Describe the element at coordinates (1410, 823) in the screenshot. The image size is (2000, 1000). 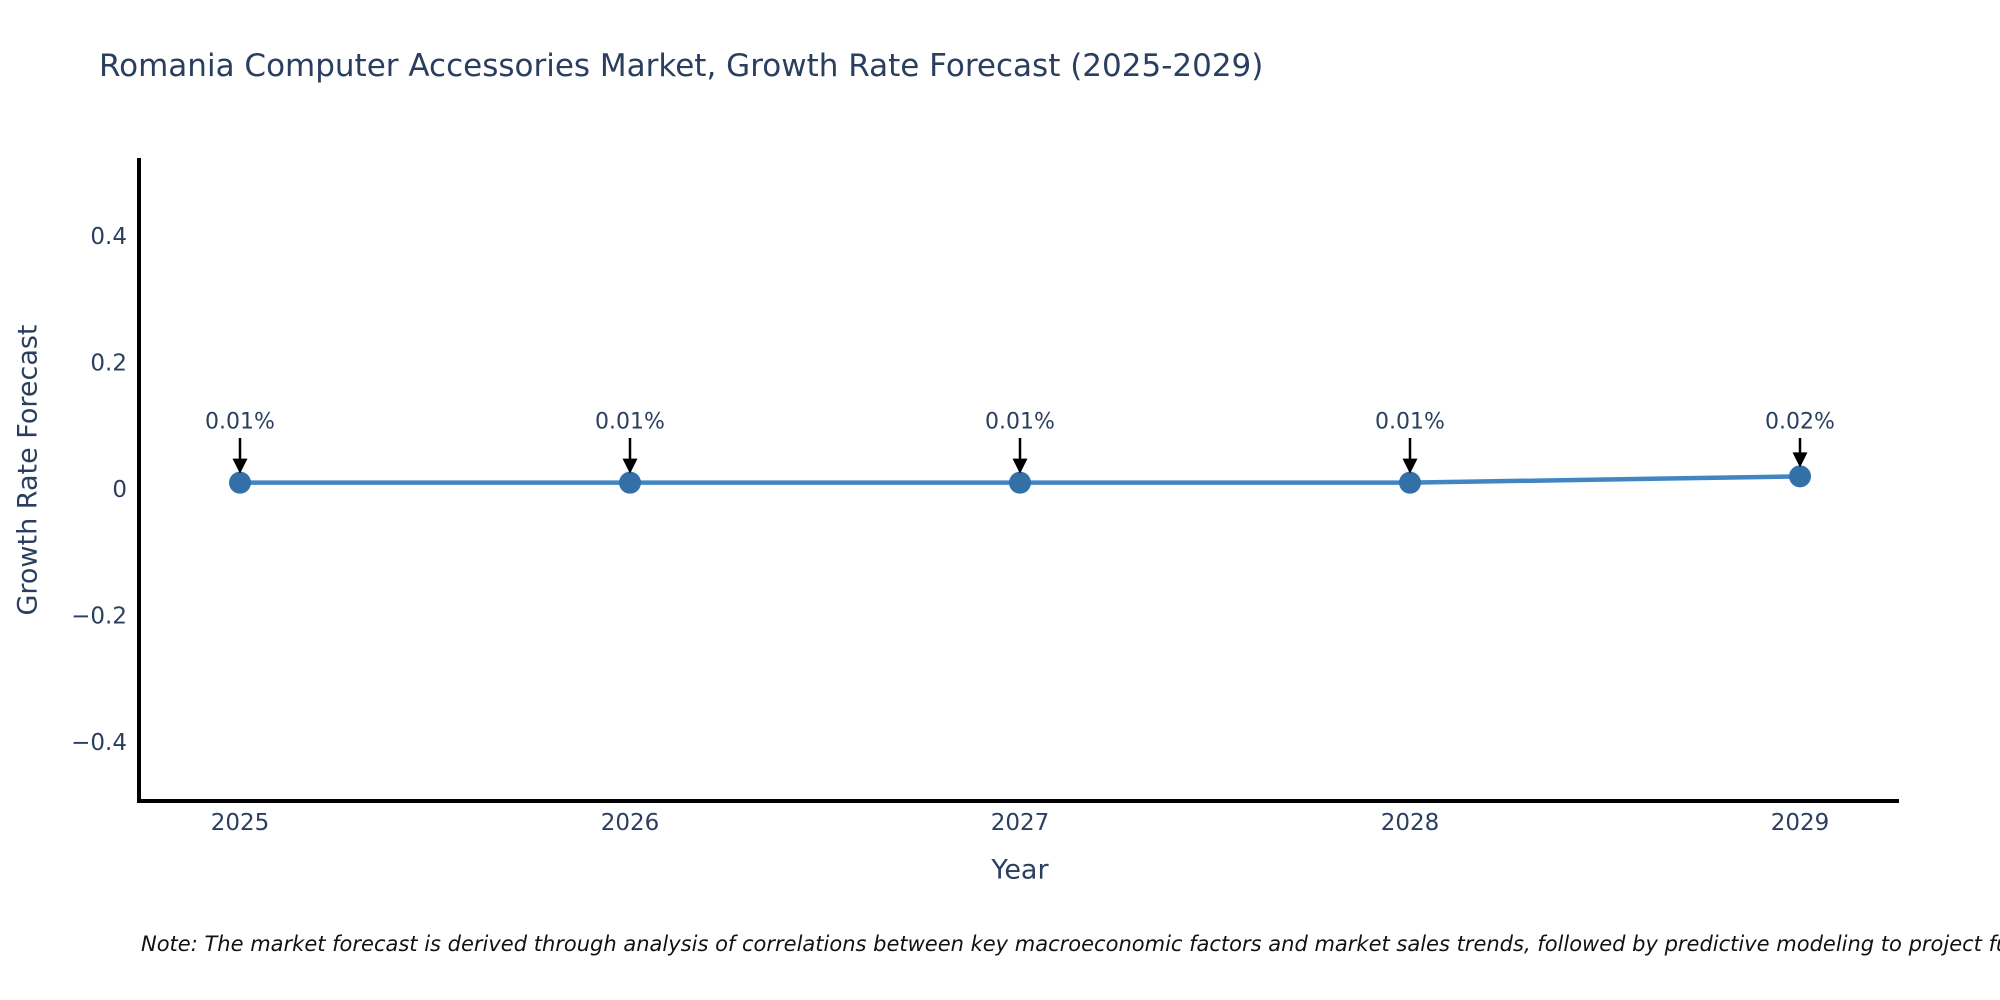
I see `x-tick-label: 2028` at that location.